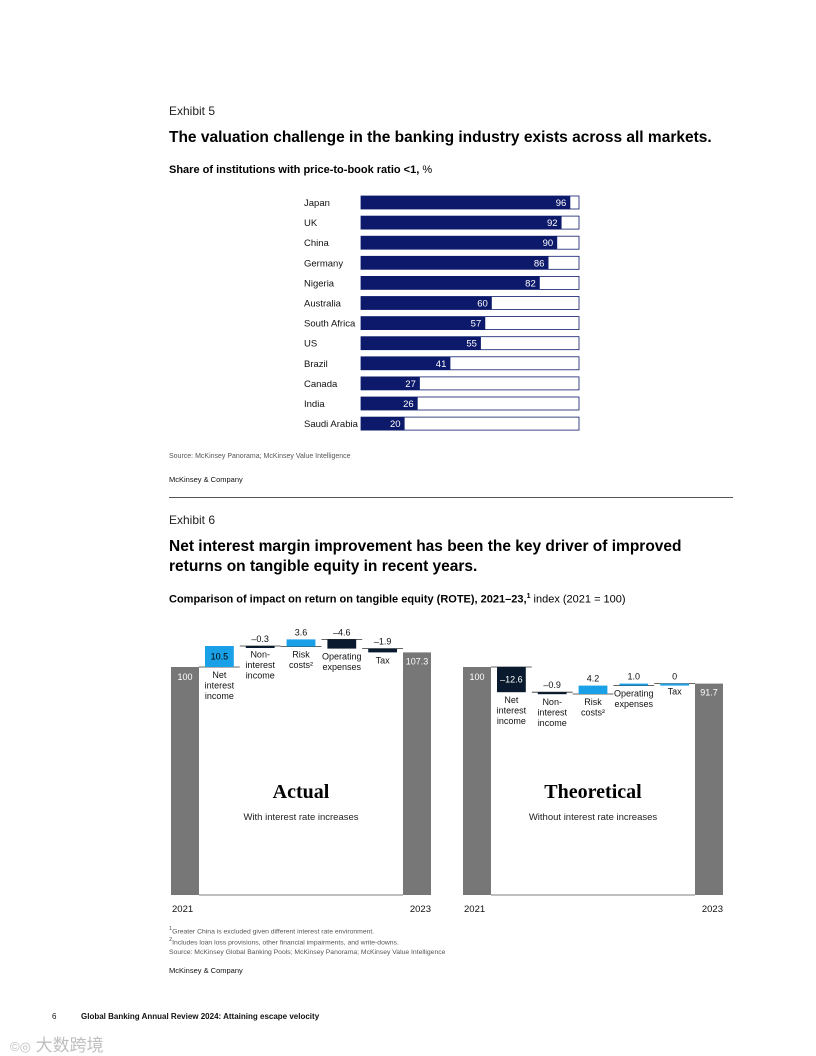 The image size is (816, 1056). Describe the element at coordinates (260, 665) in the screenshot. I see `actual-step-2-label-line-2: interest` at that location.